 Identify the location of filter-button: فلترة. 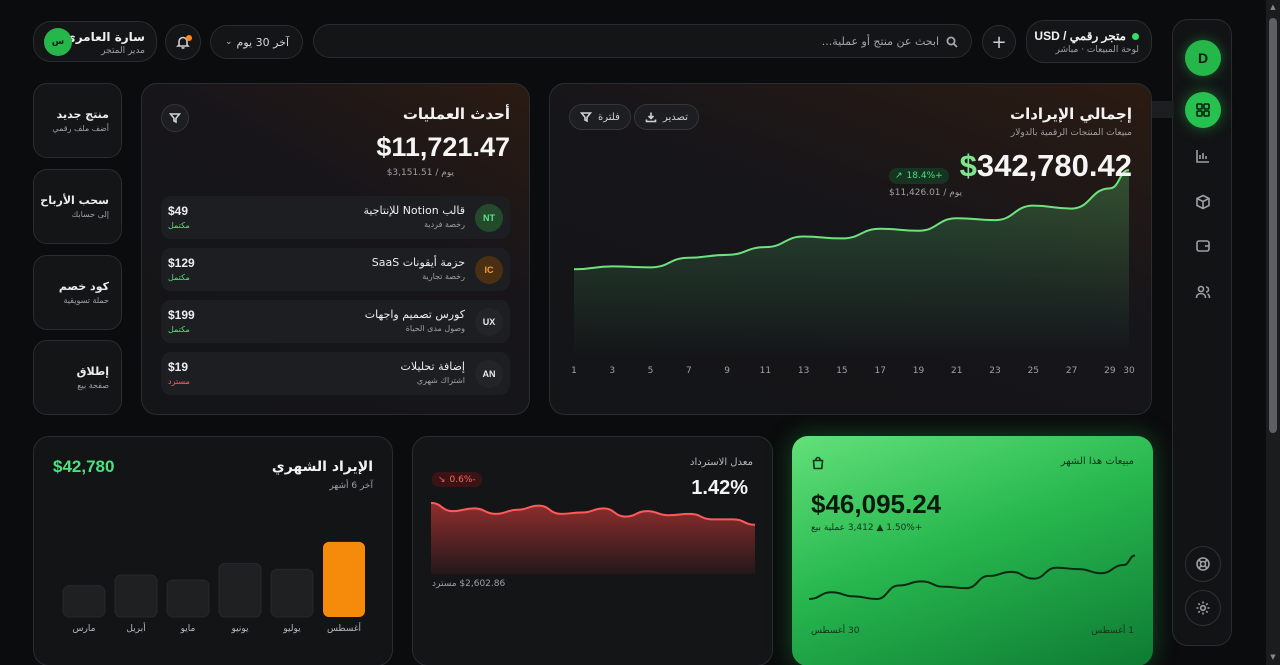
(600, 117).